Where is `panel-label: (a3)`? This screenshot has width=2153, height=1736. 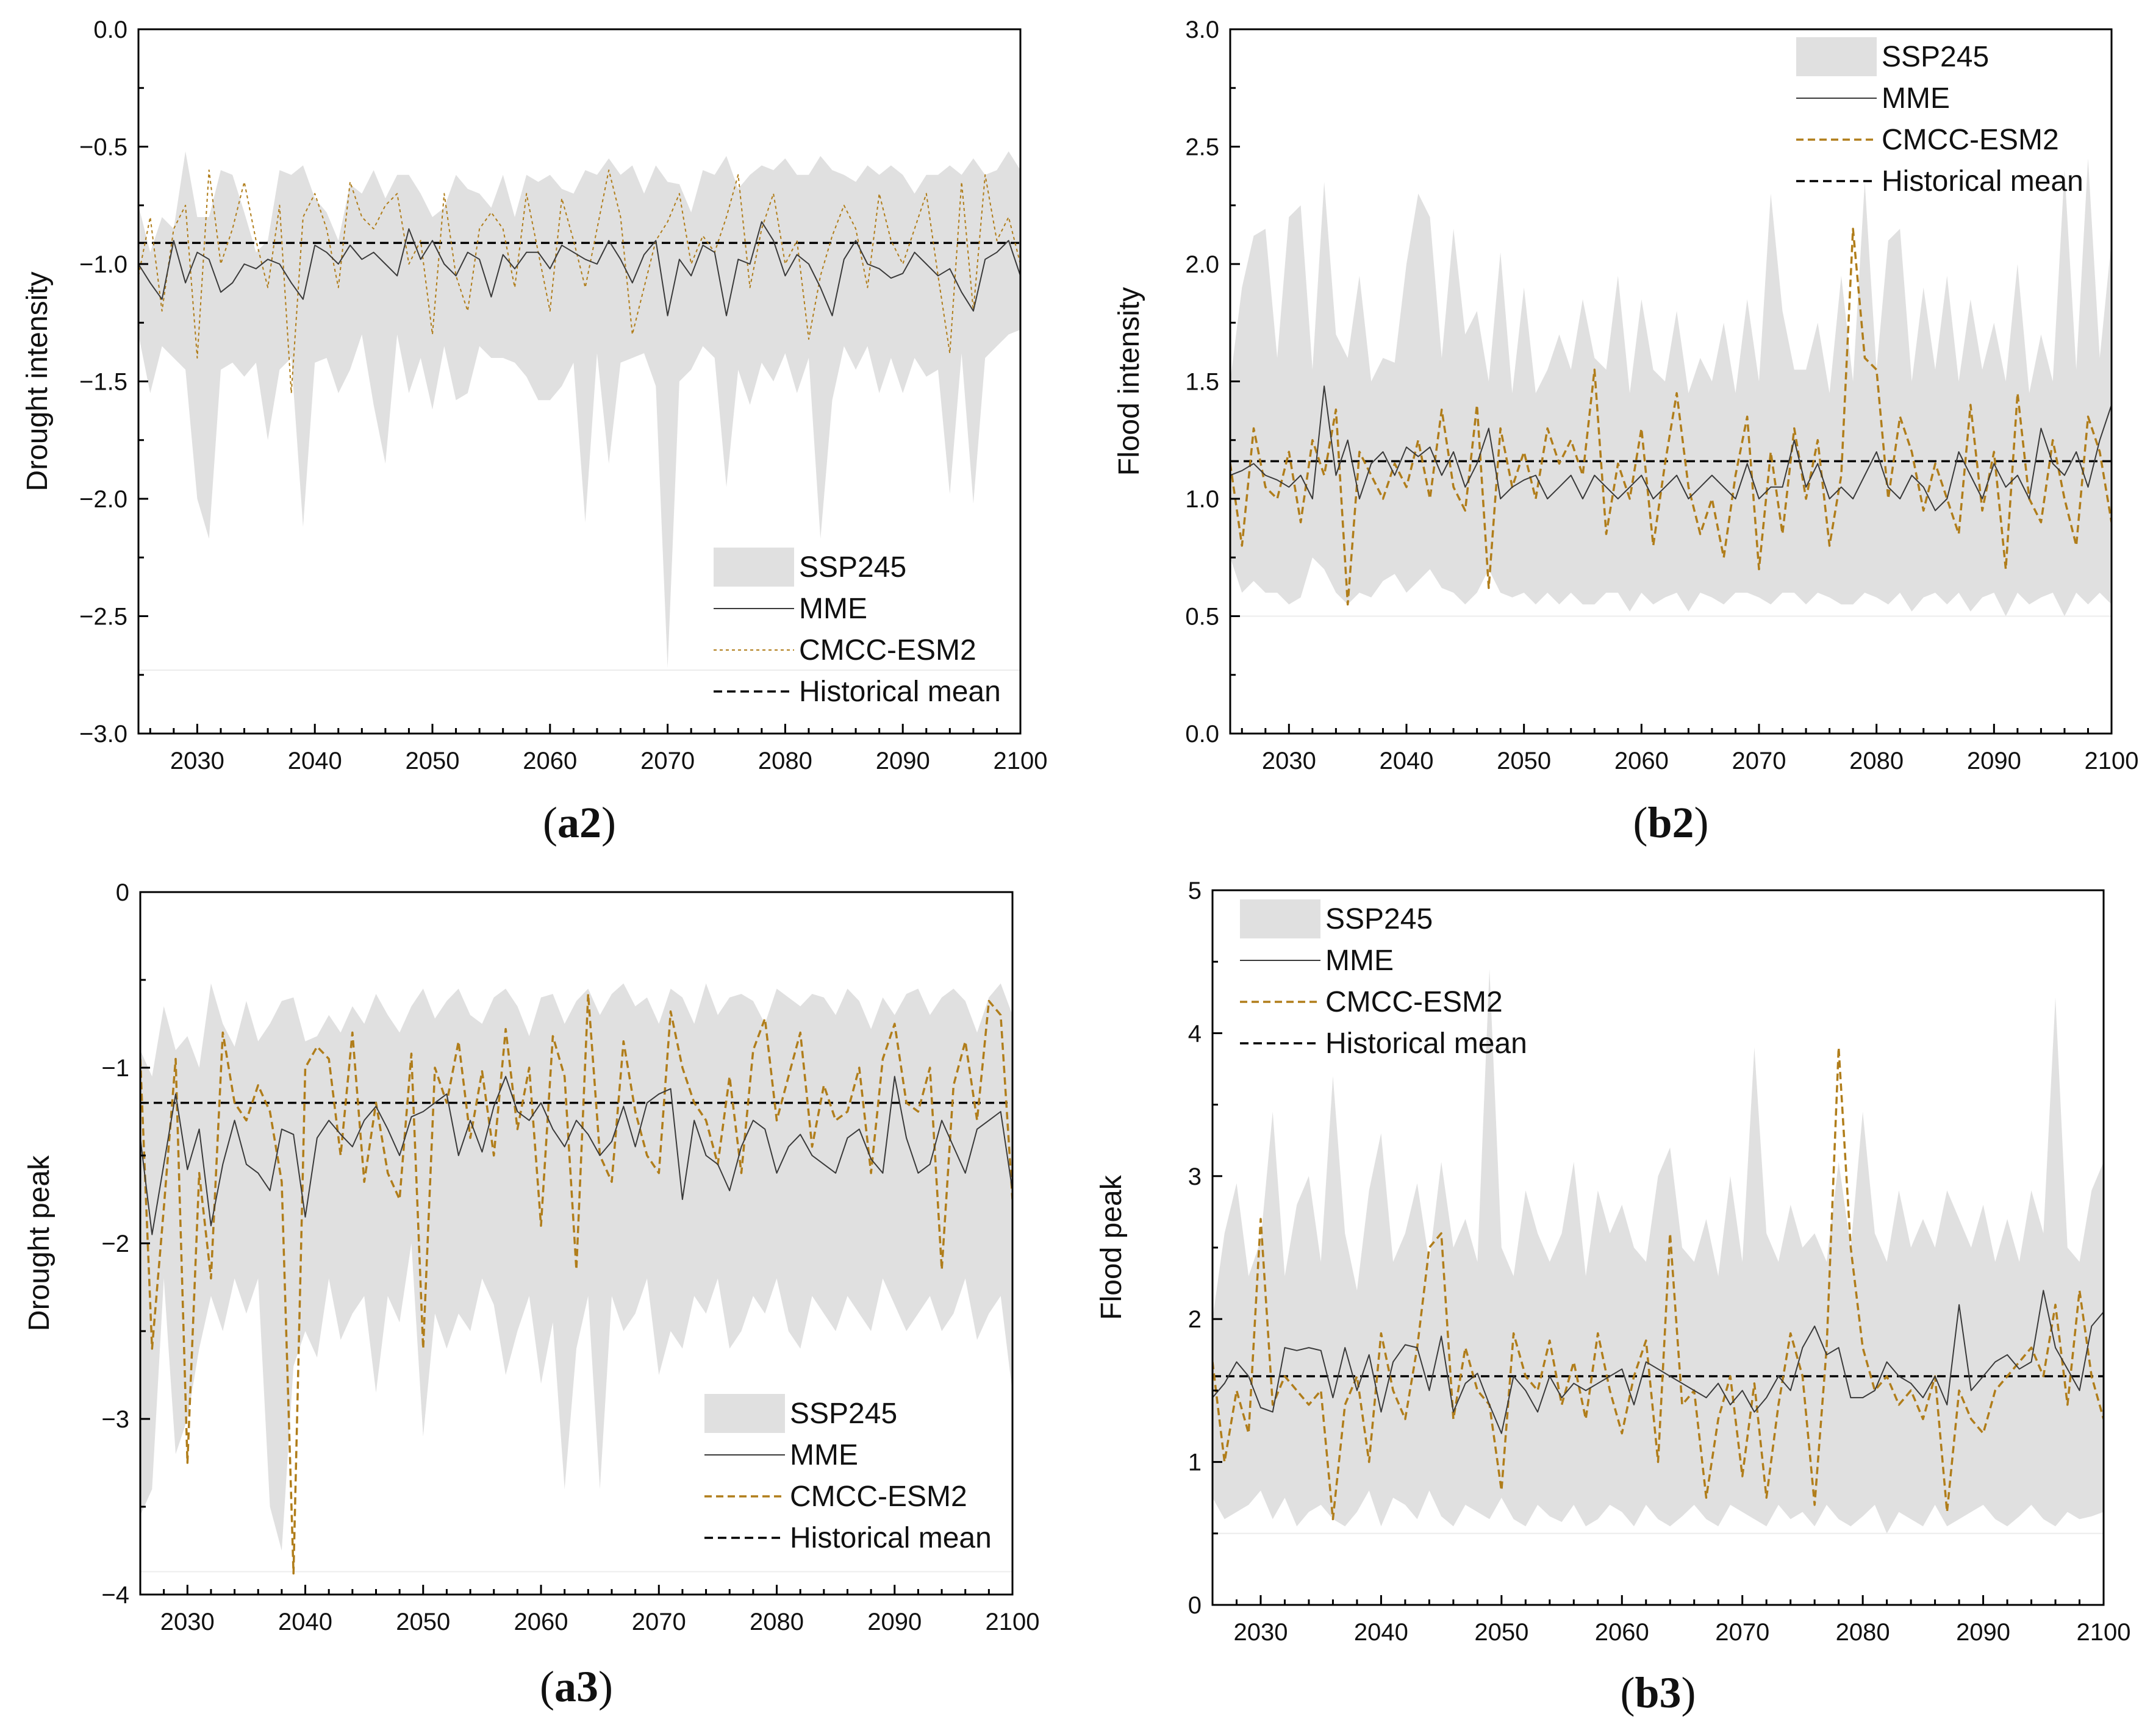 panel-label: (a3) is located at coordinates (576, 1686).